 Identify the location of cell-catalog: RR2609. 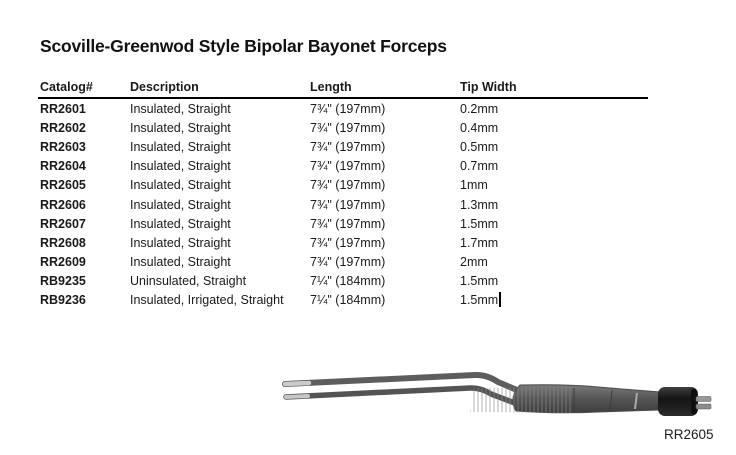
(63, 262).